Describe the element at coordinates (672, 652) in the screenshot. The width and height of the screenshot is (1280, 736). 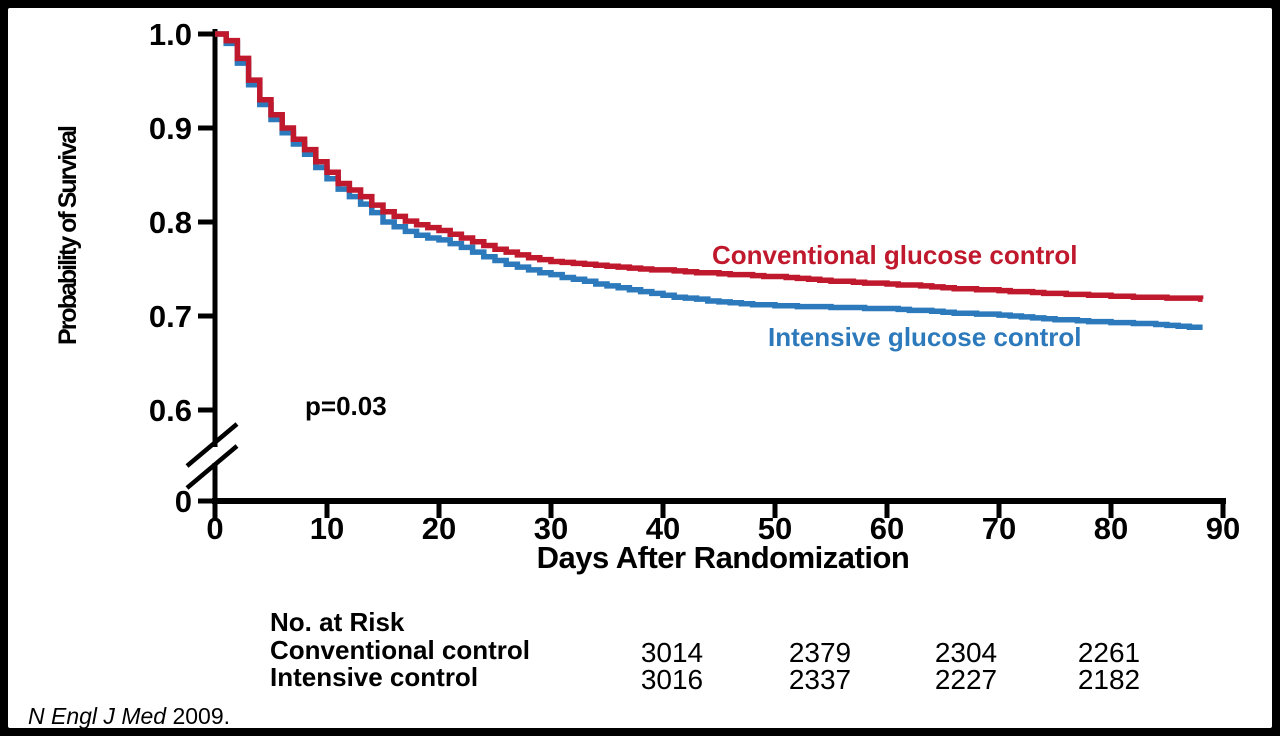
I see `risk-value: 3014` at that location.